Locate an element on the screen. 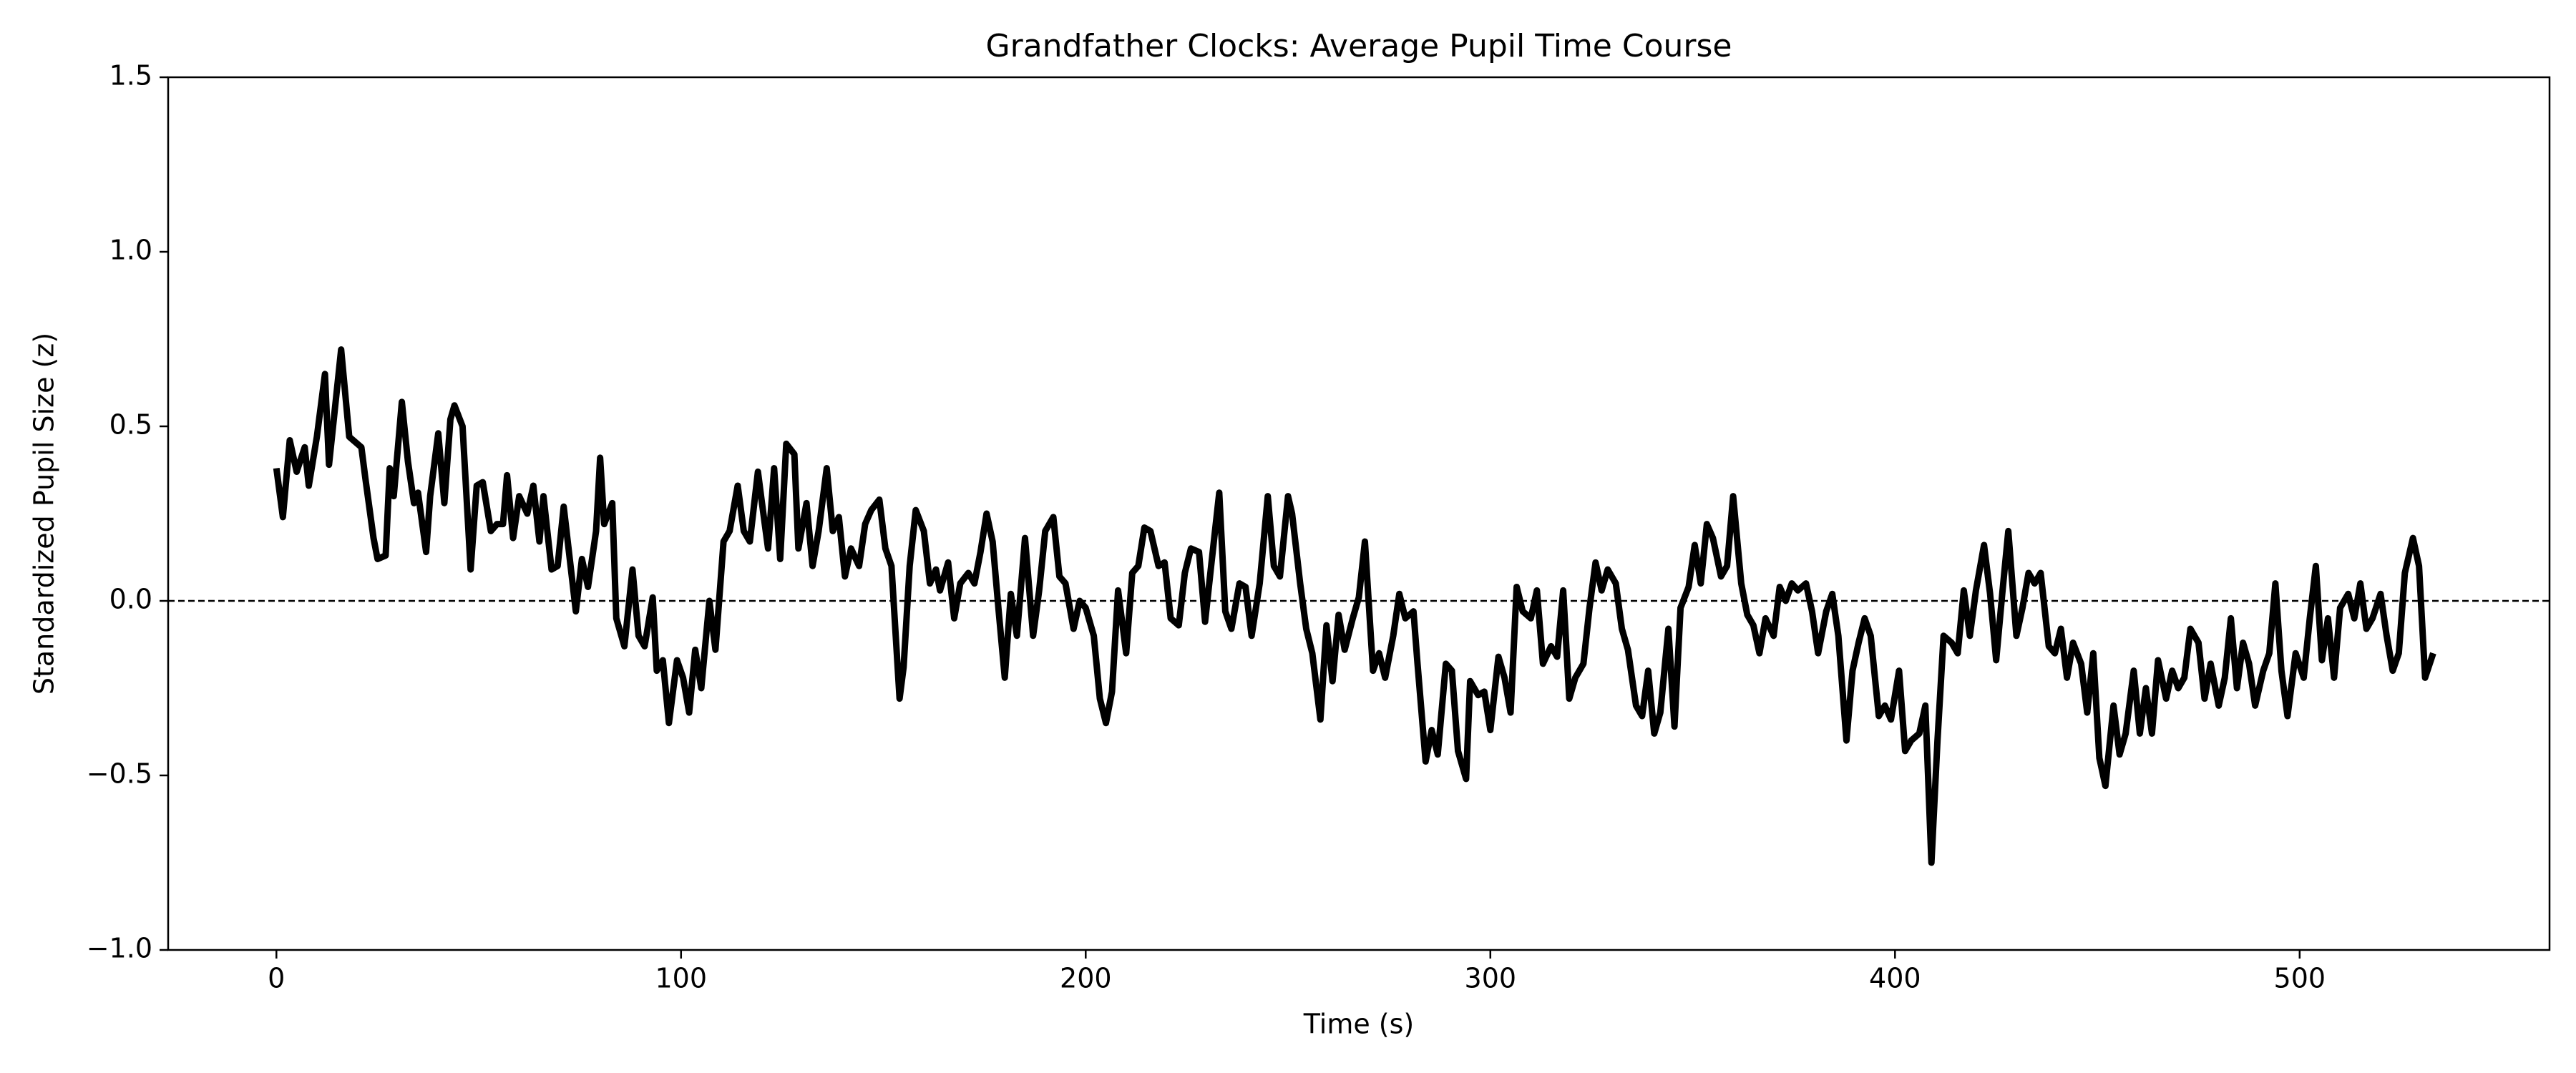  y-tick-label: 1.5 is located at coordinates (130, 76).